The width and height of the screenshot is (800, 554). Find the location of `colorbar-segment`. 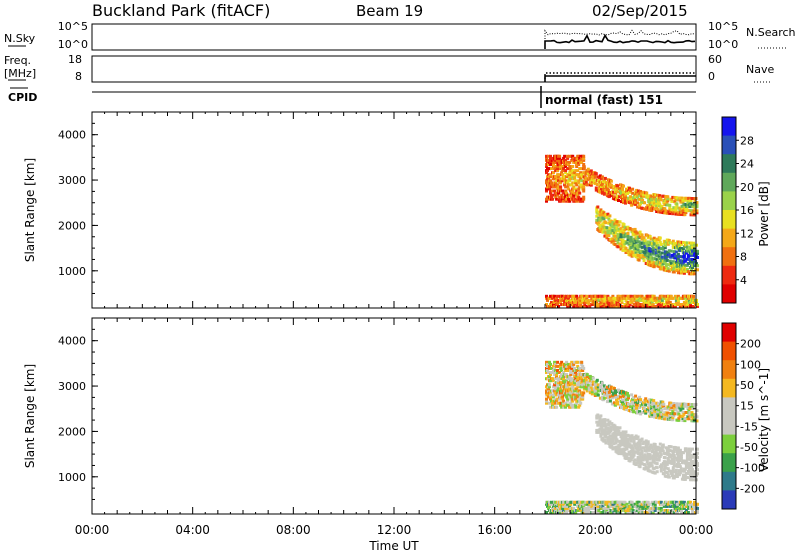

colorbar-segment is located at coordinates (729, 201).